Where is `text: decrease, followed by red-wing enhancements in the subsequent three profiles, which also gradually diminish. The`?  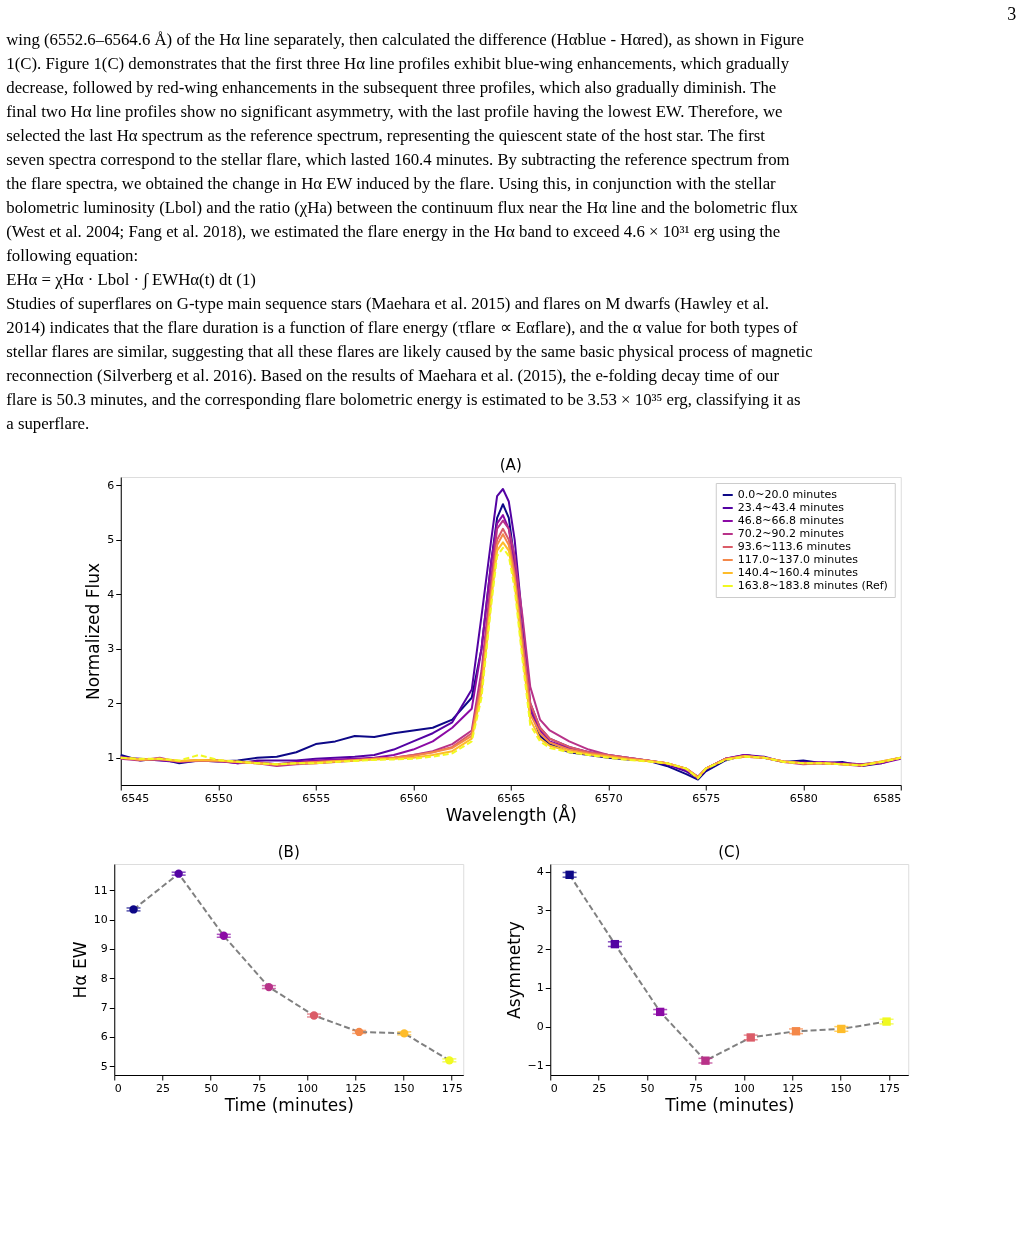 text: decrease, followed by red-wing enhancements in the subsequent three profiles, which also gradually diminish. The is located at coordinates (391, 87).